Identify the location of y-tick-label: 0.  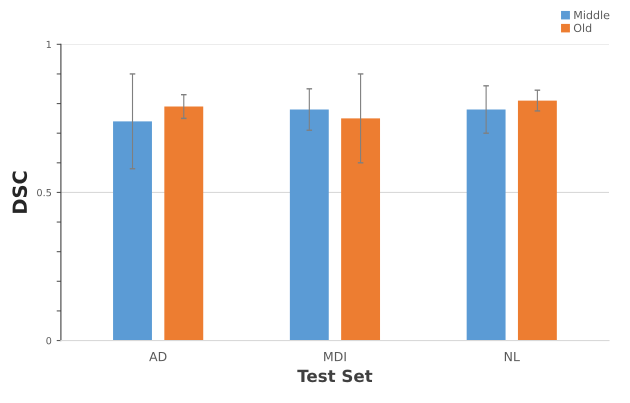
(49, 340).